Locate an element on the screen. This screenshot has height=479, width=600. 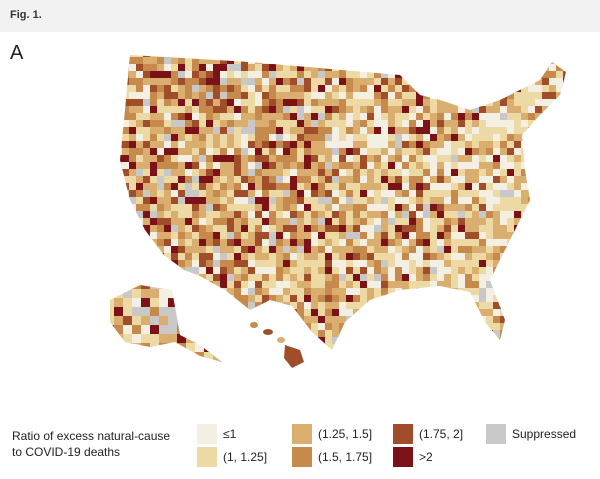
legend-label: (1.25, 1.5] is located at coordinates (345, 434).